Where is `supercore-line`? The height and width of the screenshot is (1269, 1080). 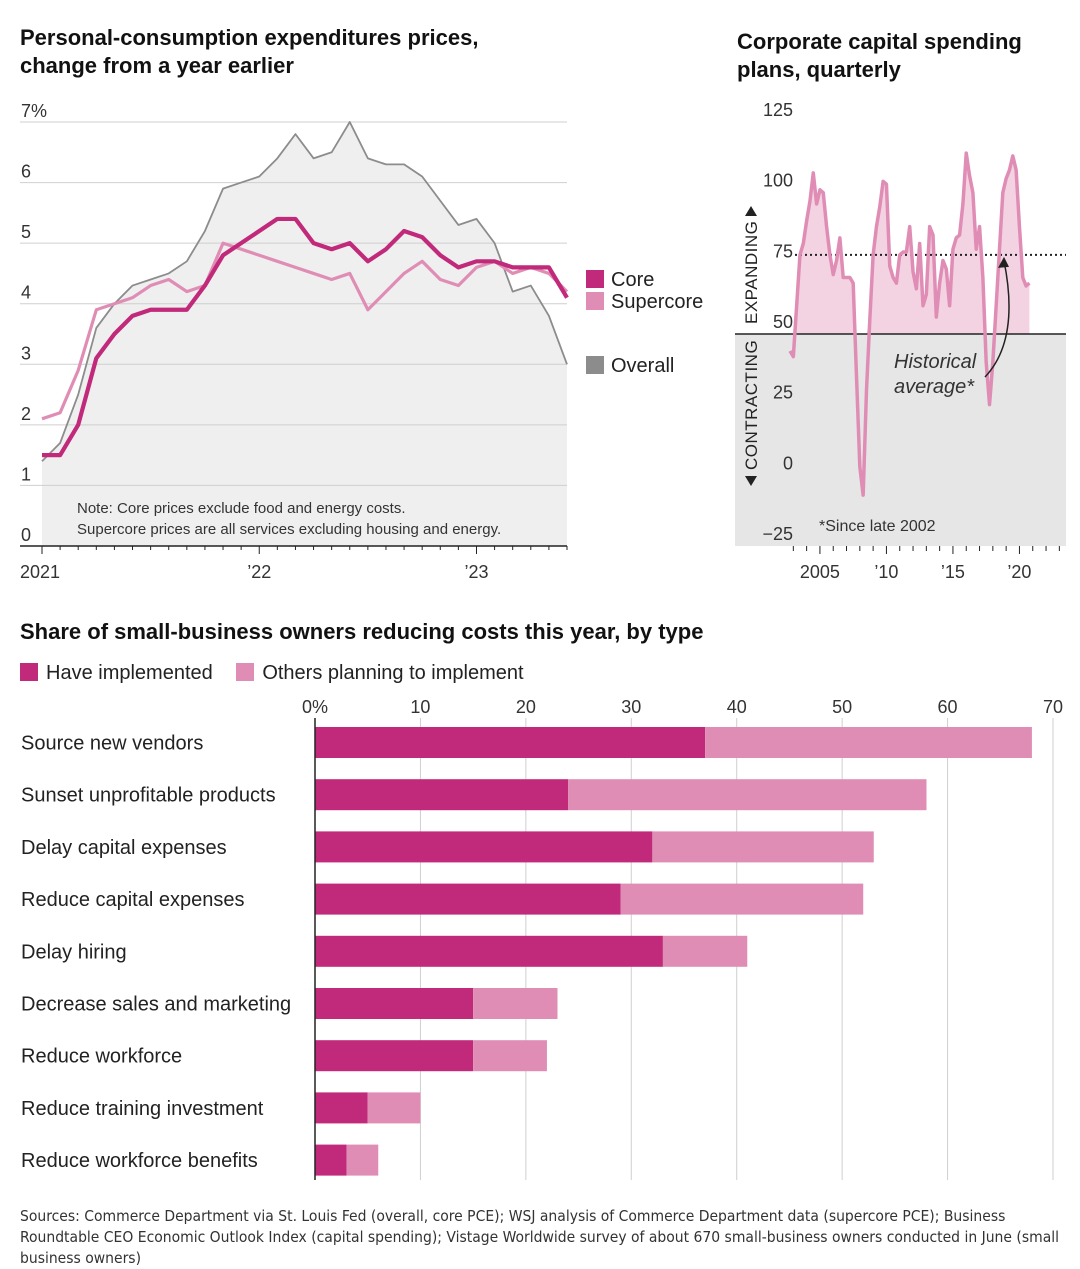
supercore-line is located at coordinates (305, 331).